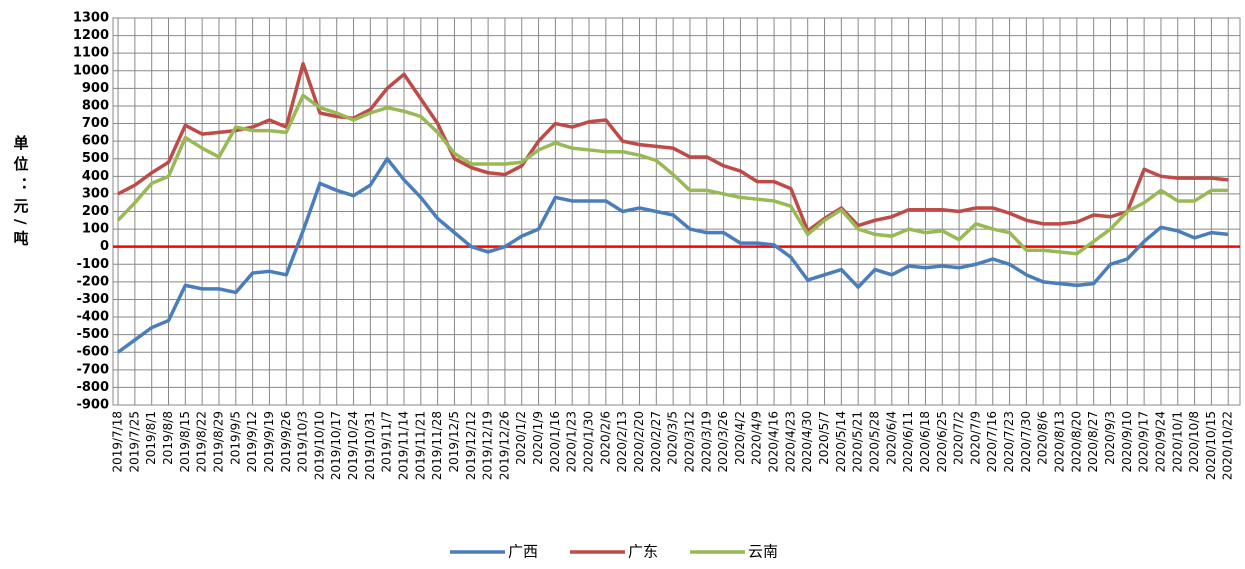 Image resolution: width=1245 pixels, height=569 pixels. What do you see at coordinates (1060, 442) in the screenshot?
I see `x-tick-label: 2020/8/13` at bounding box center [1060, 442].